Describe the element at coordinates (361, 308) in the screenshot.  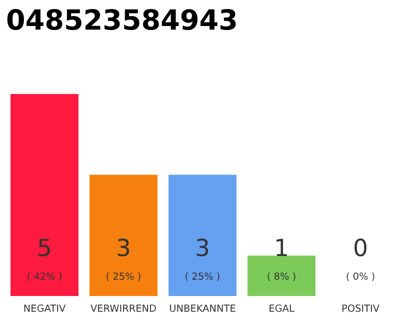
I see `x-tick-label: POSITIV` at that location.